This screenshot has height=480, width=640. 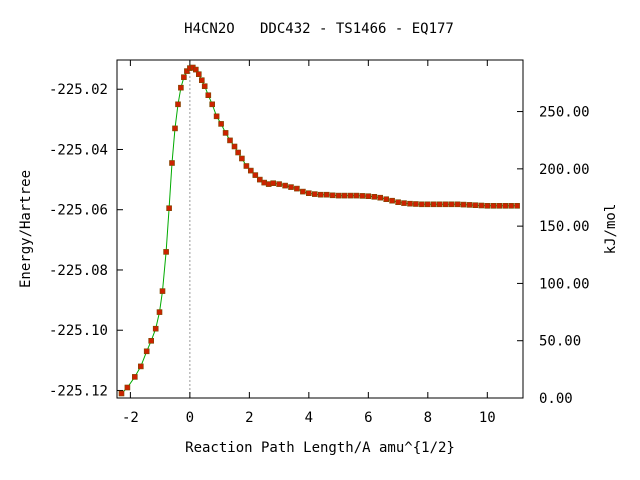 I want to click on x-tick-label: -2, so click(x=130, y=418).